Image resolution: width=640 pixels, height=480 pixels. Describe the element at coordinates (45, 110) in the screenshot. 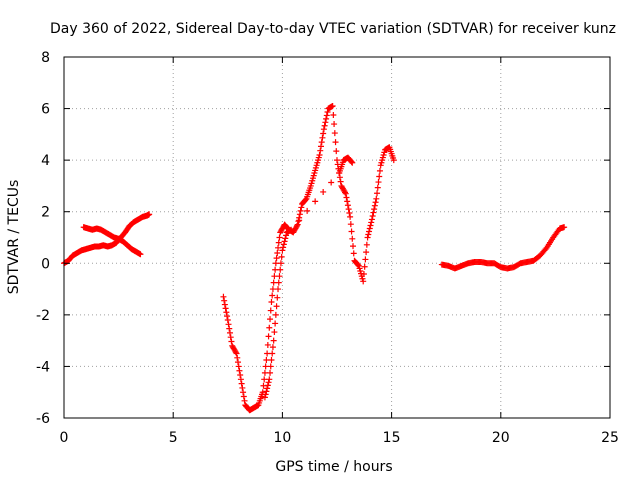

I see `y-tick-label: 6` at that location.